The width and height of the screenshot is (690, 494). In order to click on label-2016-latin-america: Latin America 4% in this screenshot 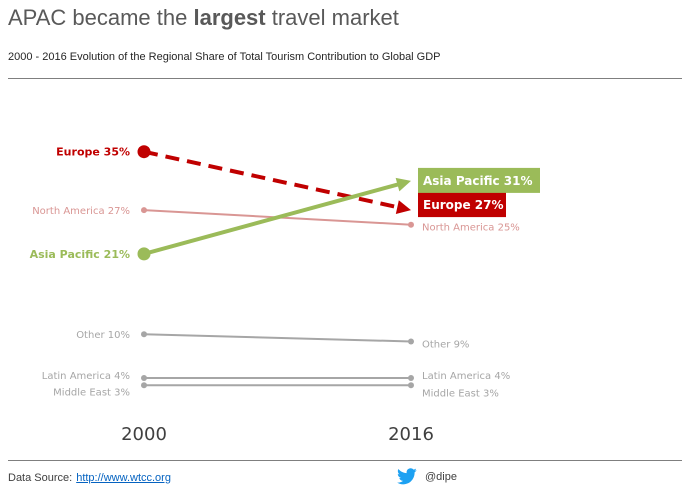, I will do `click(466, 376)`.